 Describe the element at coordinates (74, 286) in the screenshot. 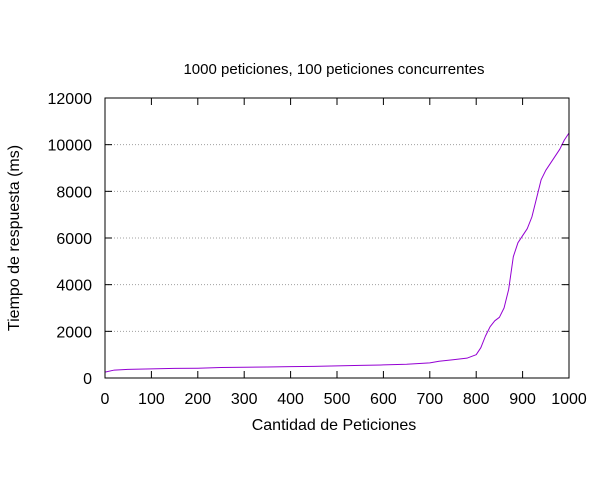

I see `y-tick-label: 4000` at that location.